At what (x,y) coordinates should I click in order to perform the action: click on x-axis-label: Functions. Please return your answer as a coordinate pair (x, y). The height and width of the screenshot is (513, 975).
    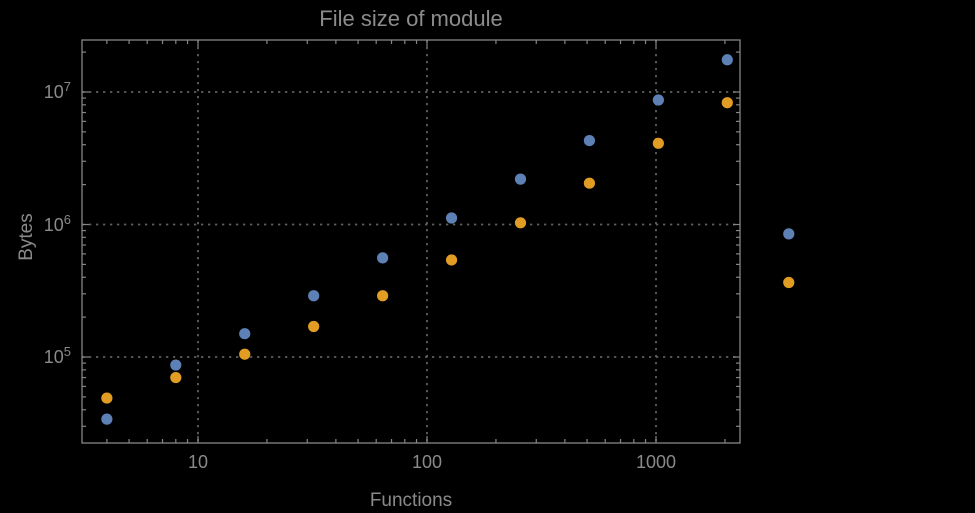
    Looking at the image, I should click on (411, 500).